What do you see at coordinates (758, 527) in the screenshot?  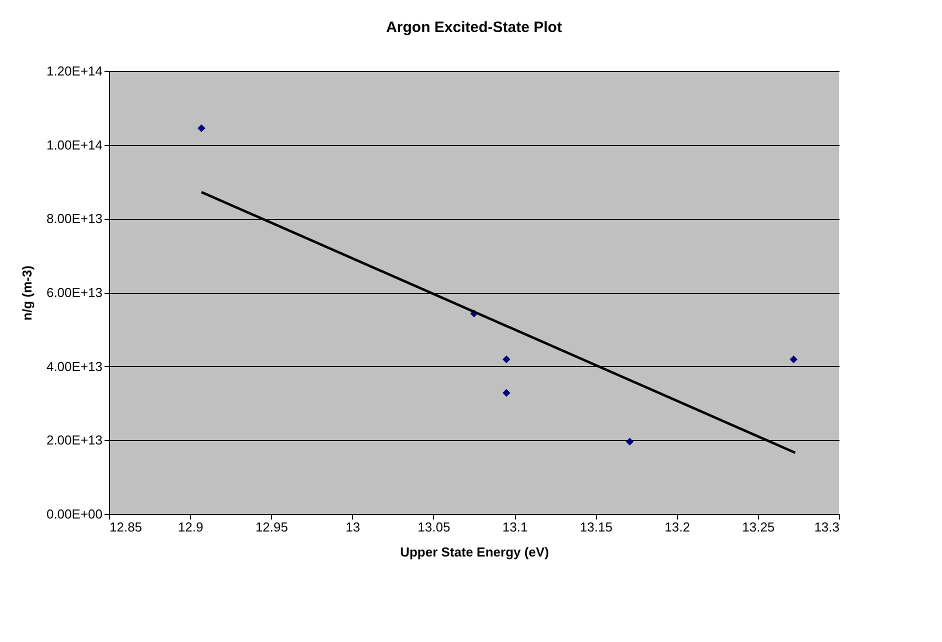 I see `x-tick-label: 13.25` at bounding box center [758, 527].